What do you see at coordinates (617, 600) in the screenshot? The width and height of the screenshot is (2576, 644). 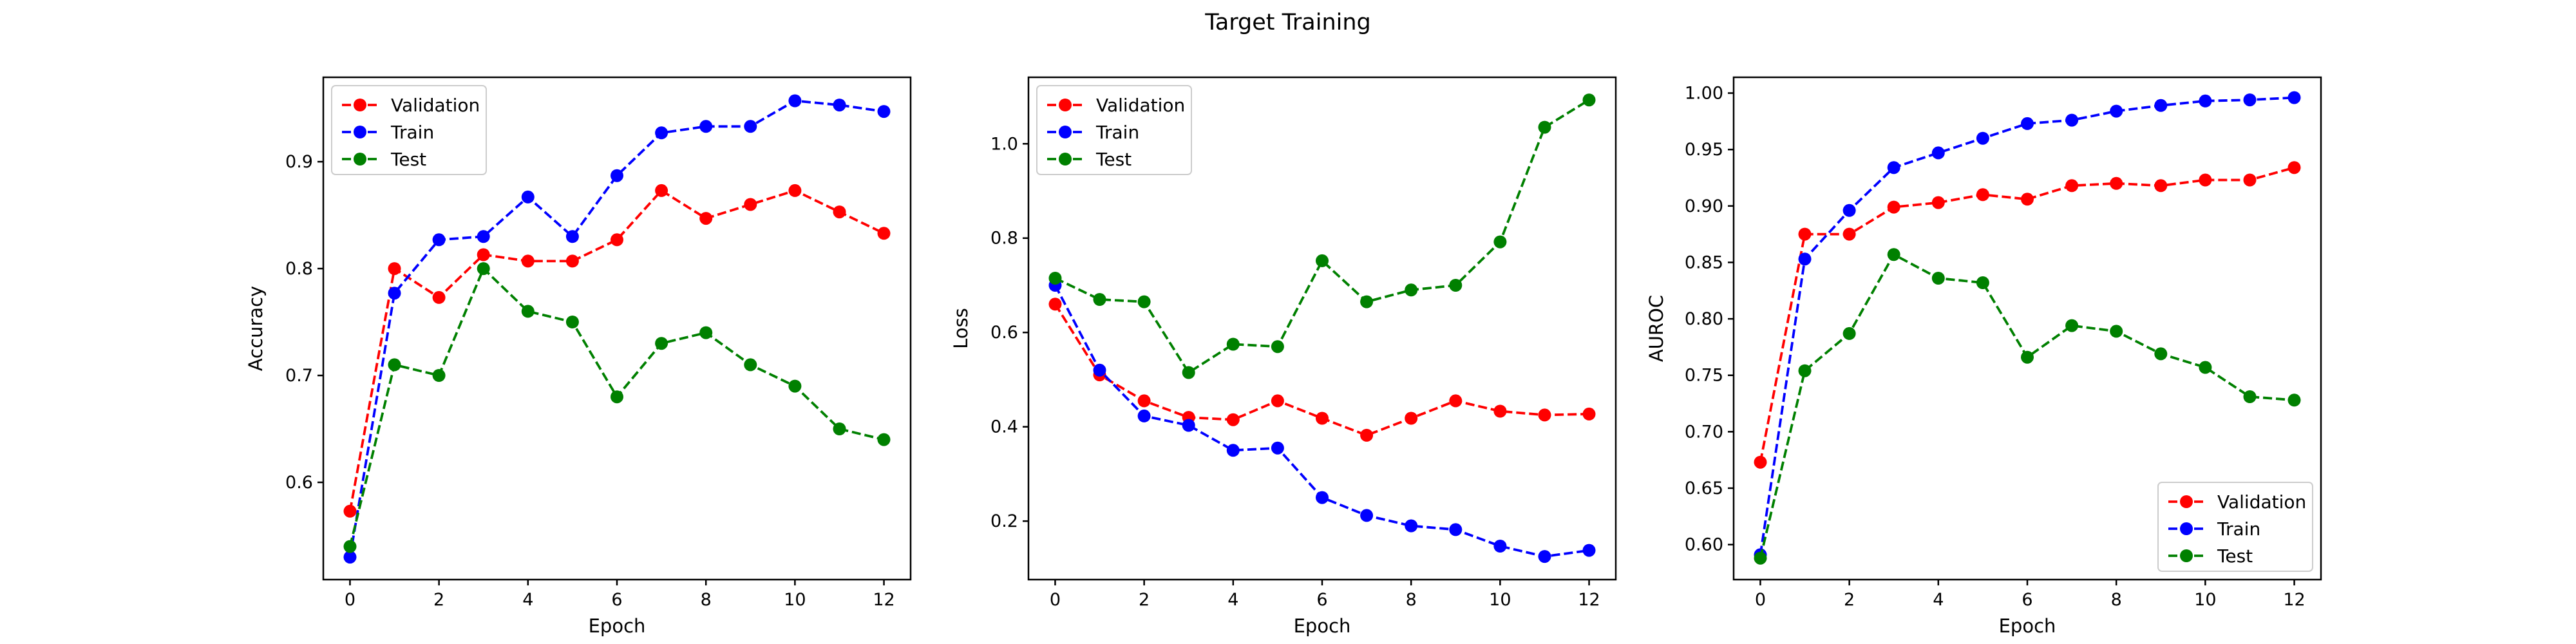 I see `plot1-x-tick-label: 6` at bounding box center [617, 600].